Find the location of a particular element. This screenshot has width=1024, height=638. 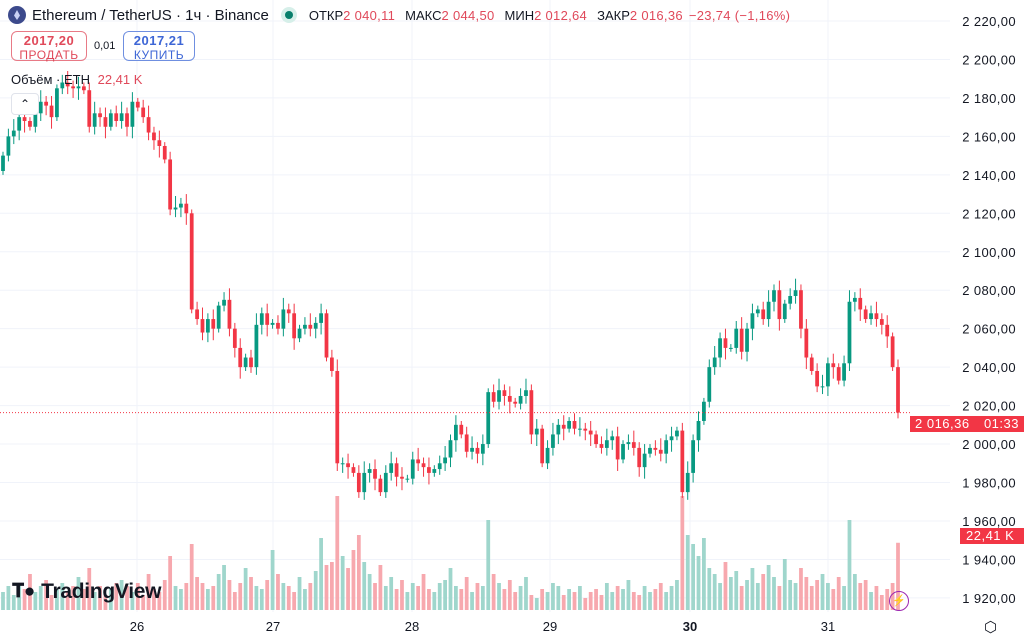

y-tick-label: 2 080,00 is located at coordinates (989, 290).